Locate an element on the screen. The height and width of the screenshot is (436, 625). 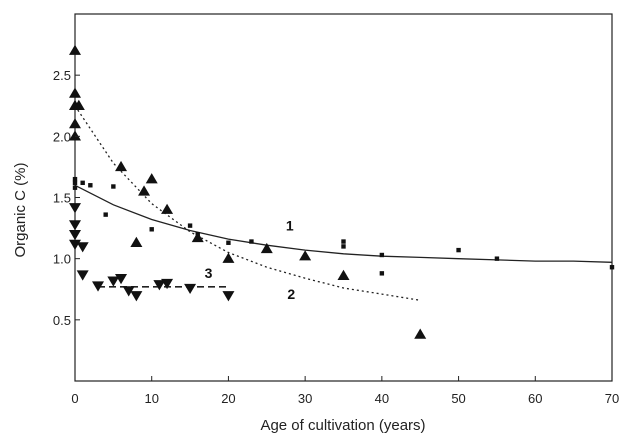
series-label-1: 1 is located at coordinates (290, 226).